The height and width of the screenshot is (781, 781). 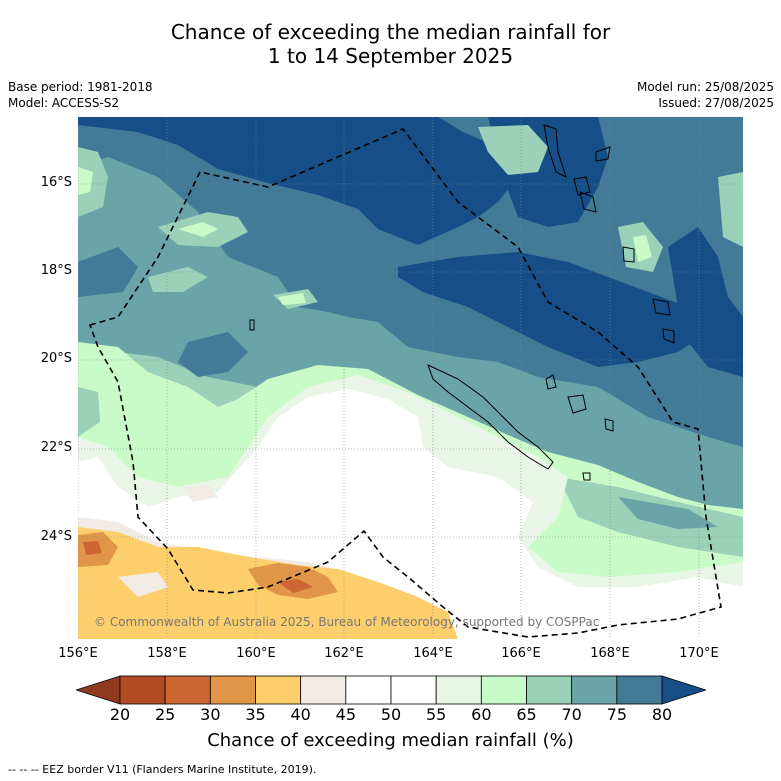 What do you see at coordinates (586, 476) in the screenshot?
I see `isle-of-pines` at bounding box center [586, 476].